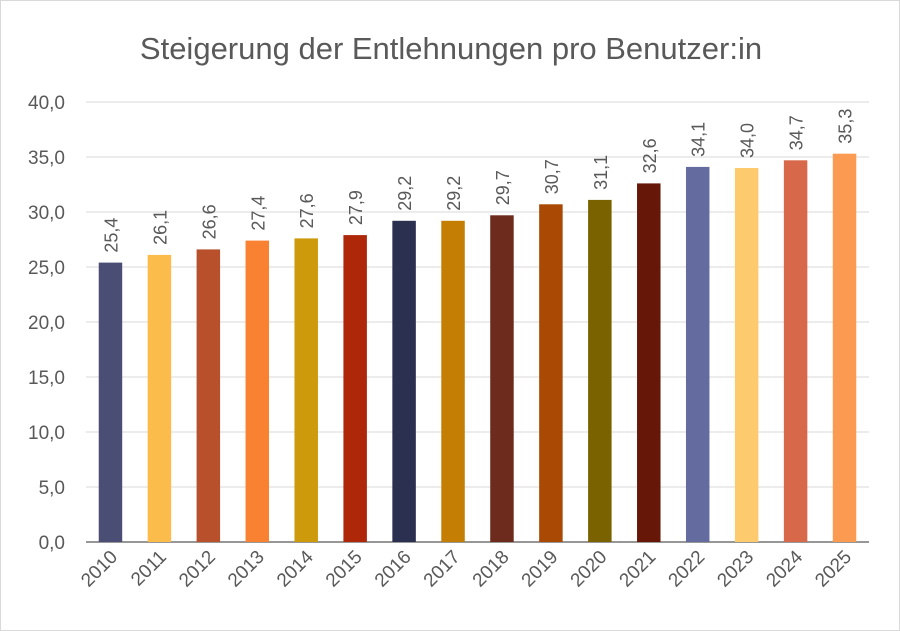  Describe the element at coordinates (687, 569) in the screenshot. I see `x-tick-label: 2022` at that location.